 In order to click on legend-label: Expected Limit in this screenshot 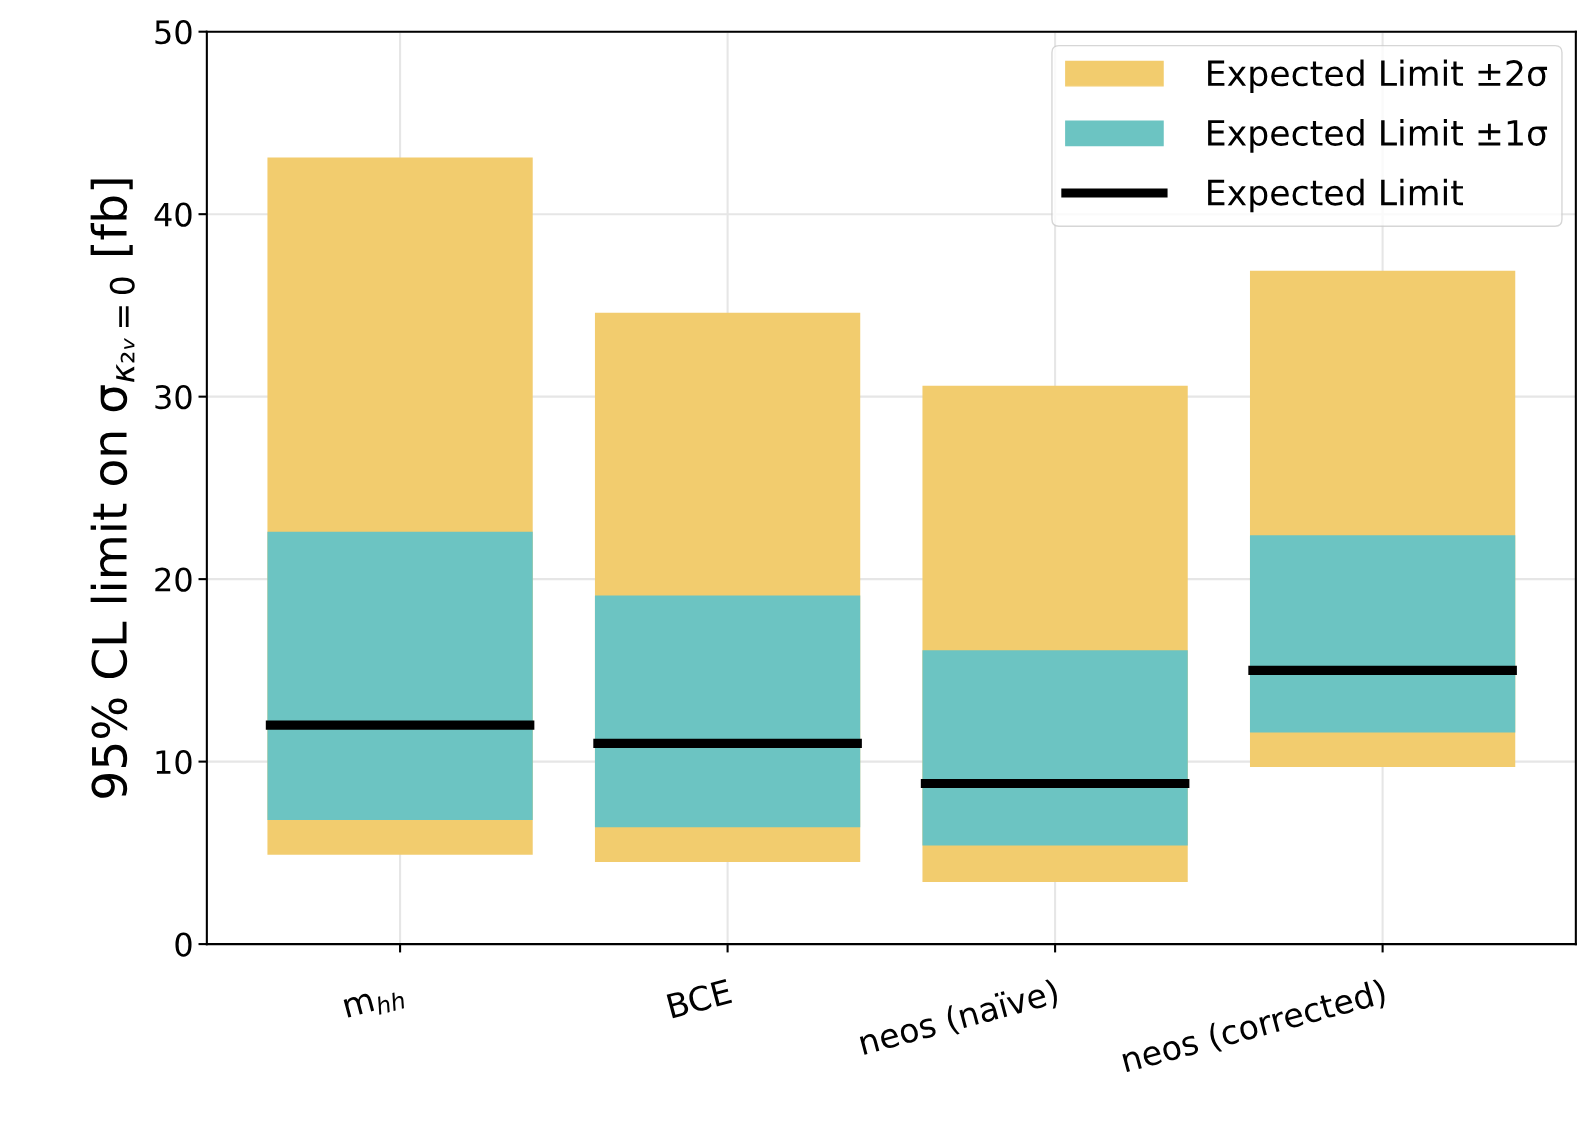, I will do `click(1335, 195)`.